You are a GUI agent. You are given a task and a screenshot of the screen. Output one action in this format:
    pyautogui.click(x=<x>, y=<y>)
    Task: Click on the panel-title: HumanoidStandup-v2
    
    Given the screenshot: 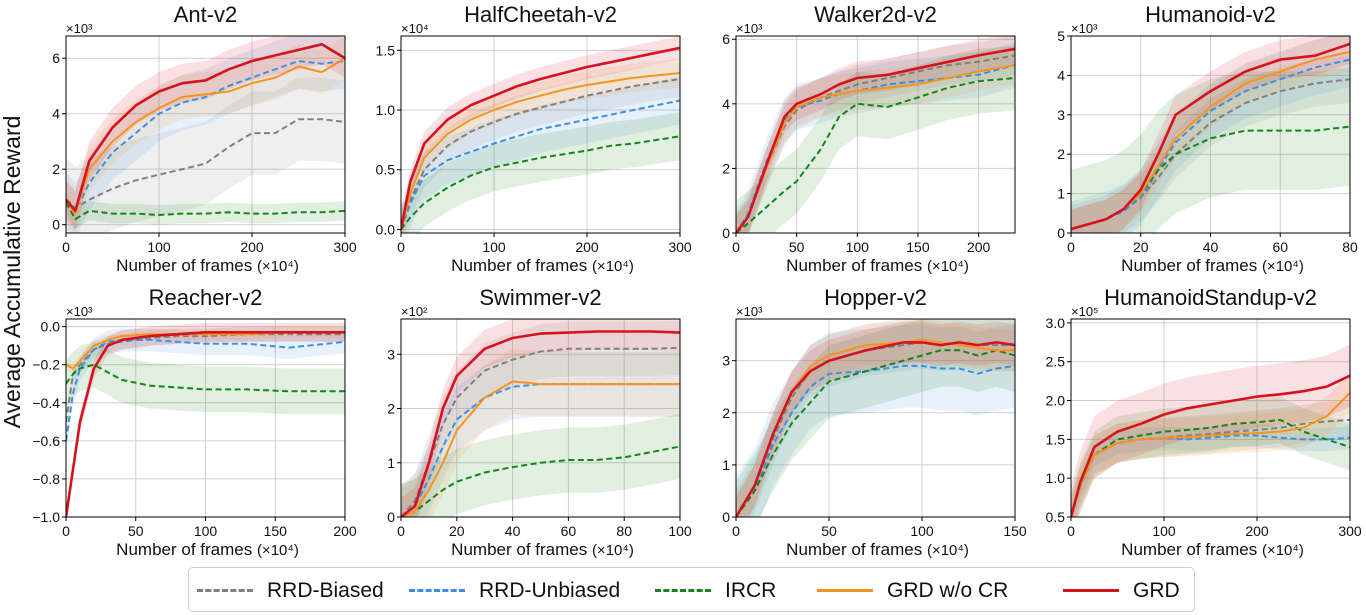 What is the action you would take?
    pyautogui.click(x=1210, y=297)
    